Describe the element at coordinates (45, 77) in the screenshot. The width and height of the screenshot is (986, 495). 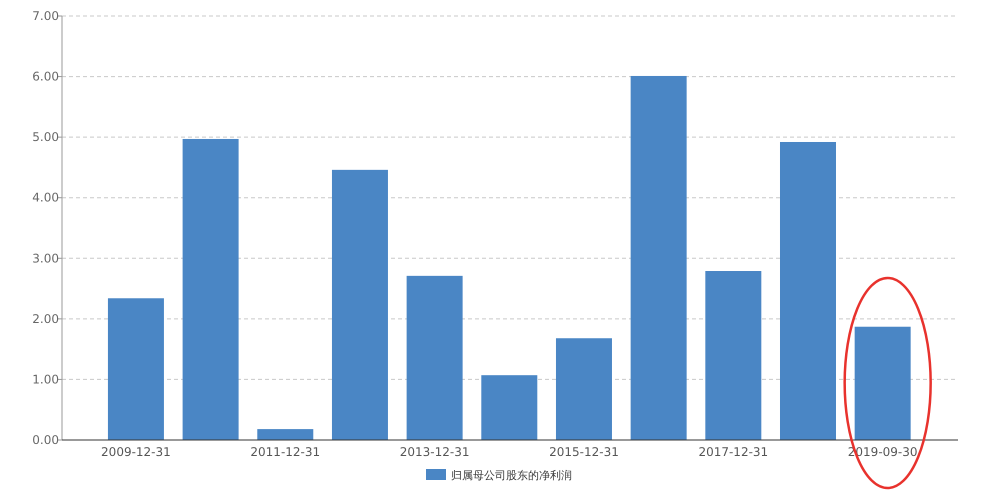
I see `y-tick-label: 6.00` at that location.